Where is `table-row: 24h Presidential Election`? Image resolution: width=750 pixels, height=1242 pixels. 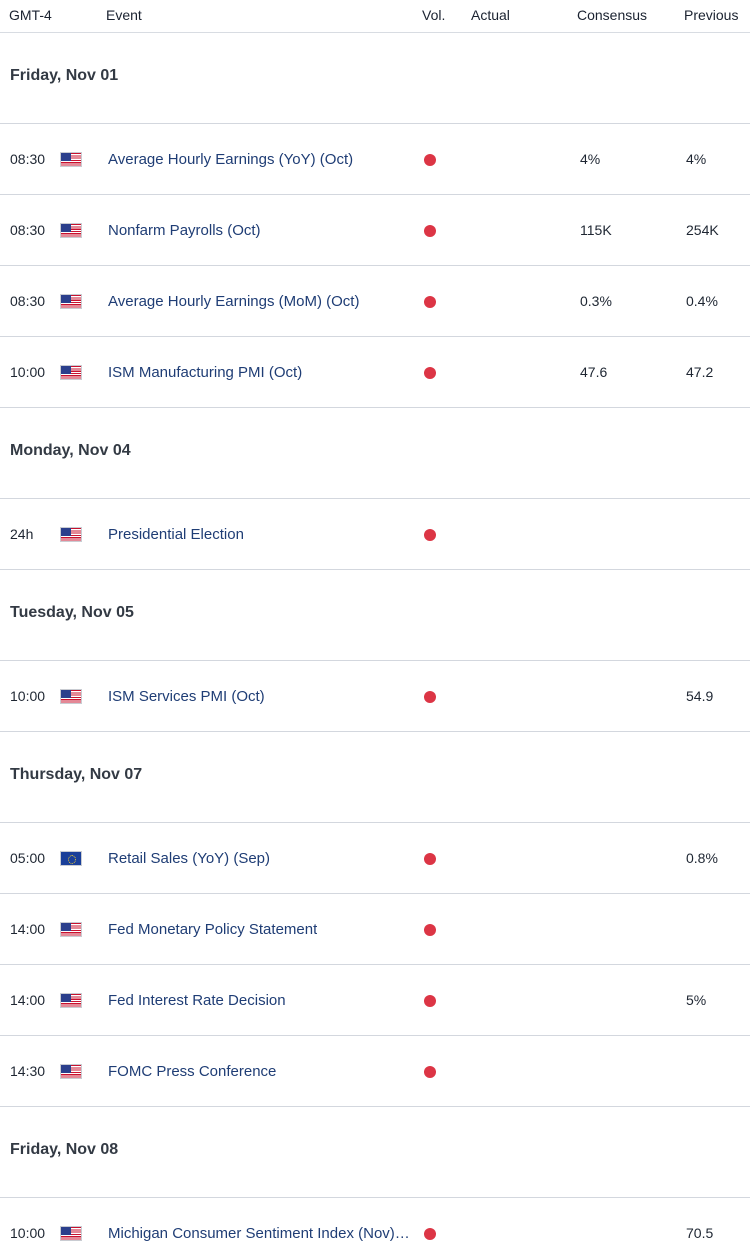 table-row: 24h Presidential Election is located at coordinates (375, 534).